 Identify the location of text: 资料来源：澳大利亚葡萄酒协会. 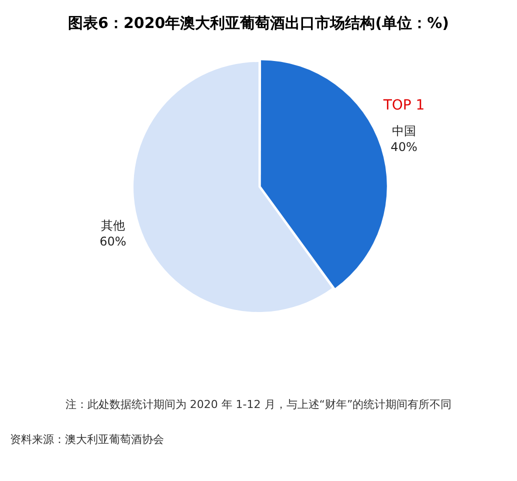
(87, 439).